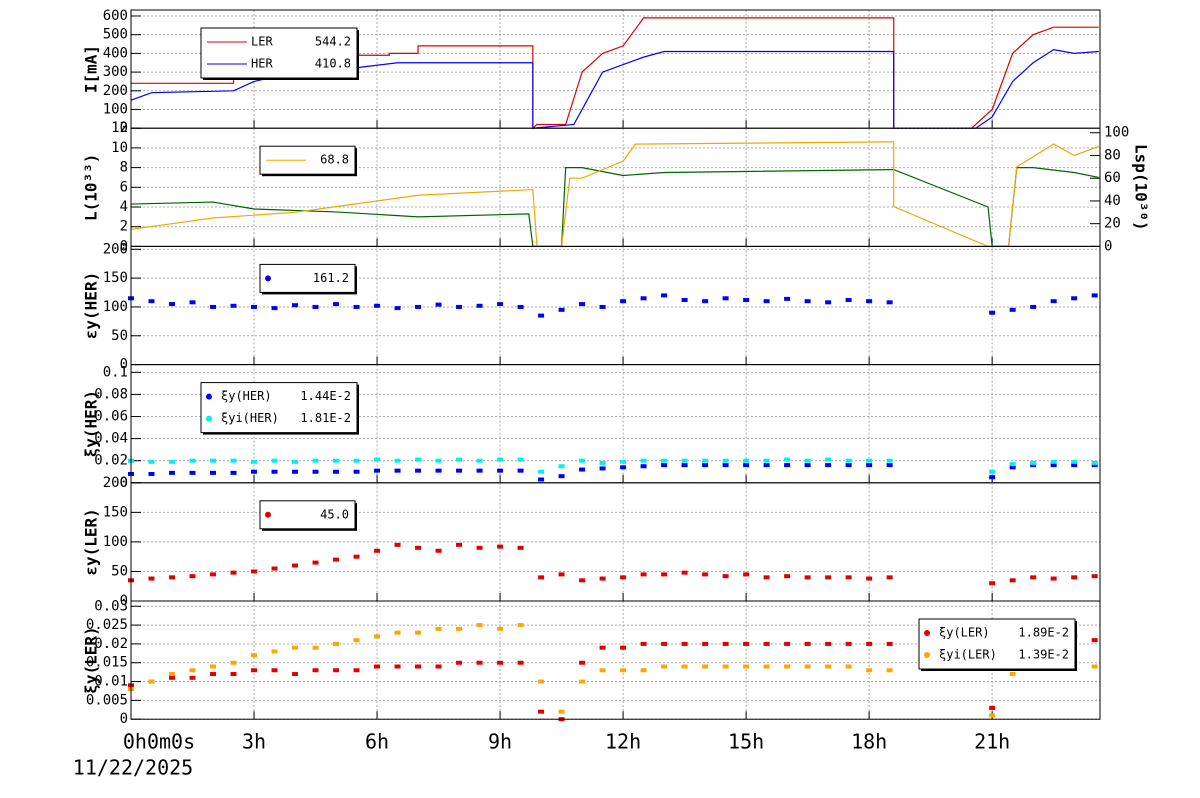  What do you see at coordinates (133, 768) in the screenshot?
I see `x-date-label: 11/22/2025` at bounding box center [133, 768].